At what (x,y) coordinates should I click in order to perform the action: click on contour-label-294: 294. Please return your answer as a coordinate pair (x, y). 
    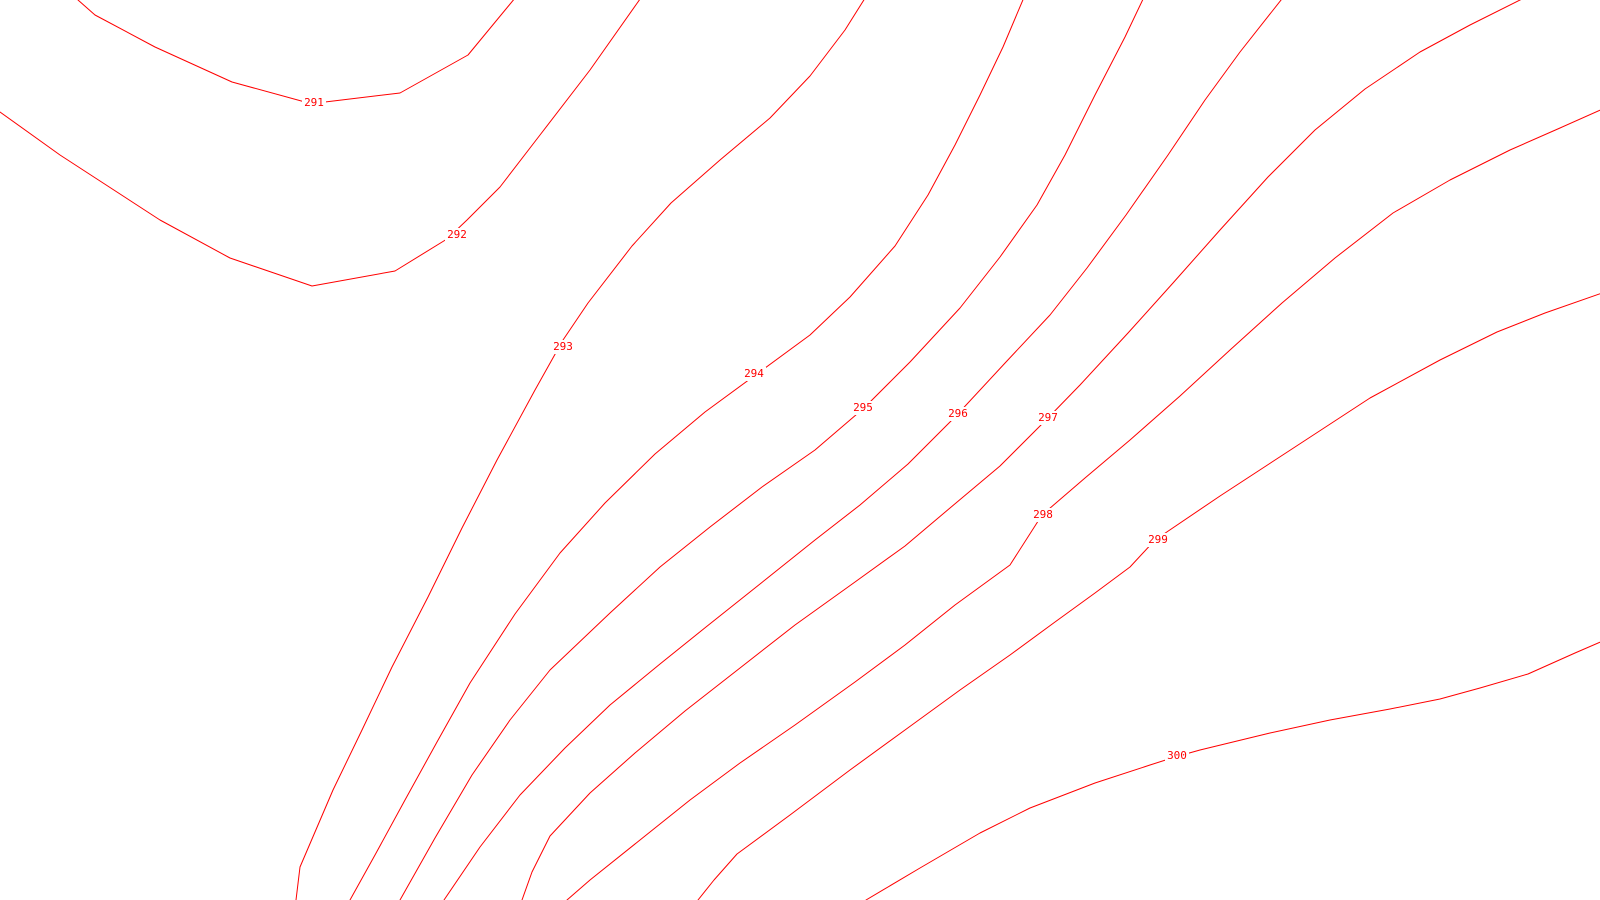
    Looking at the image, I should click on (754, 373).